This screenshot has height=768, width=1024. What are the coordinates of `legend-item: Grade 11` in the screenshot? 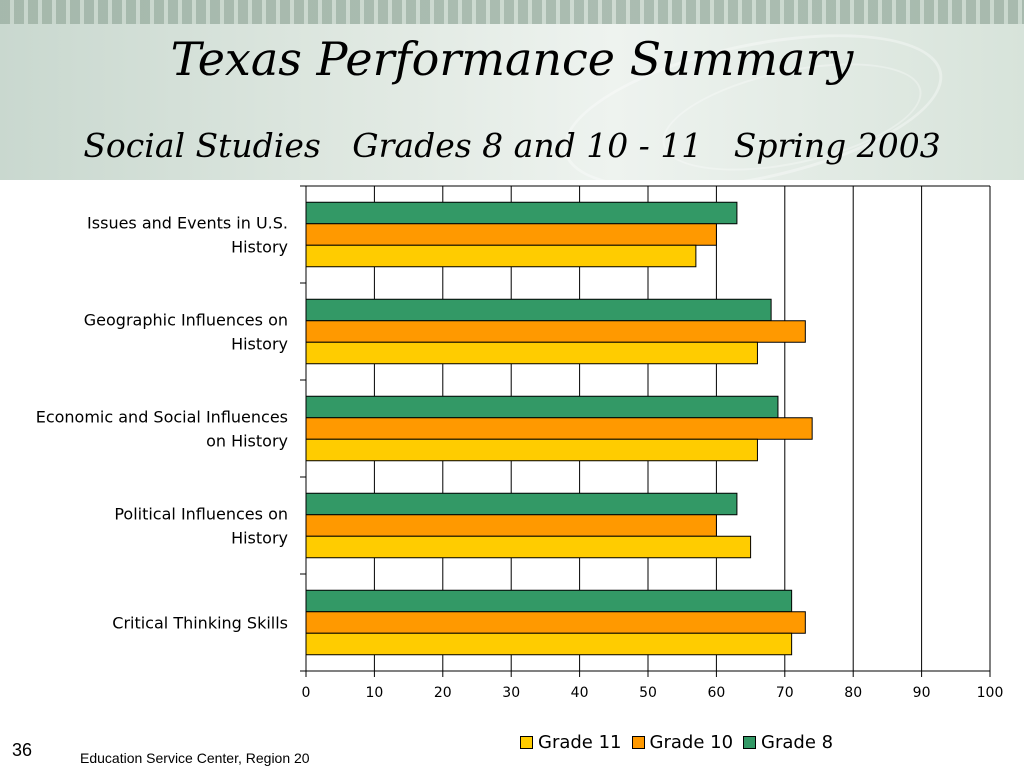 It's located at (571, 742).